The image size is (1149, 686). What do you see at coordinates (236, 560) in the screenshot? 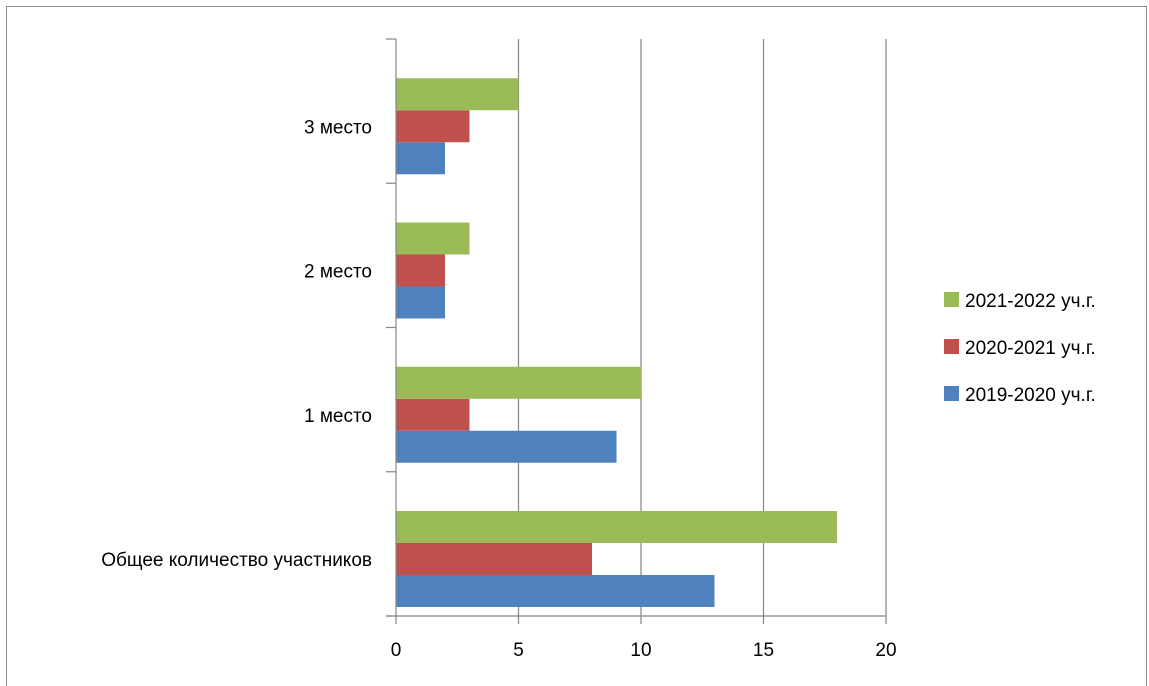
I see `category-label-0: Общее количество участников` at bounding box center [236, 560].